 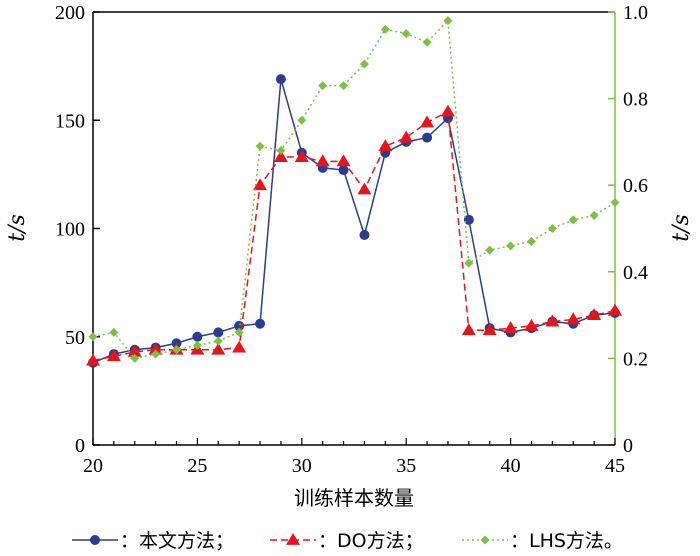 I want to click on legend-item-1: ：DO方法；, so click(x=347, y=541).